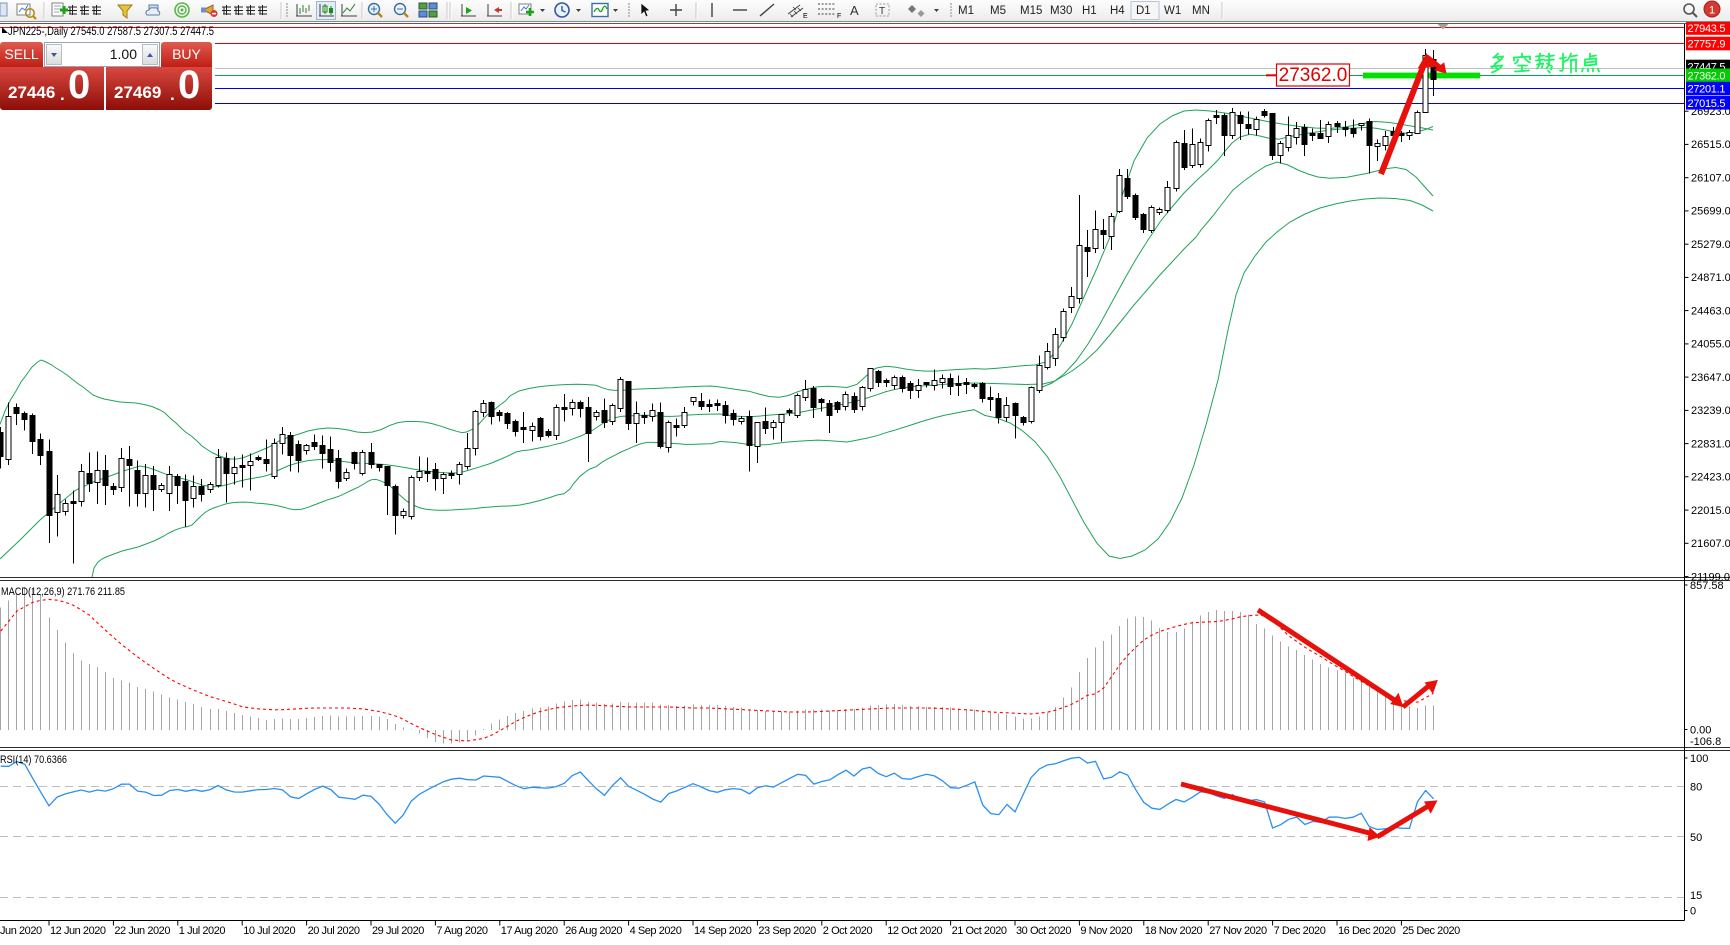  Describe the element at coordinates (1710, 311) in the screenshot. I see `svg-text: 24463.0` at that location.